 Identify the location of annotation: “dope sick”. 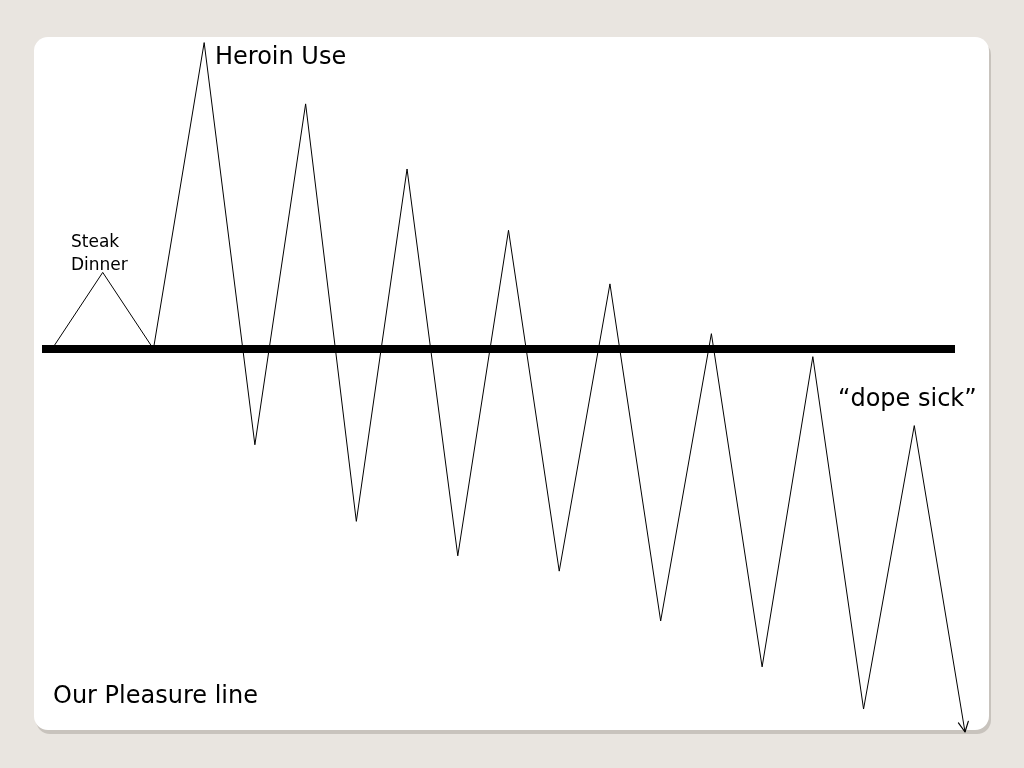
(907, 398).